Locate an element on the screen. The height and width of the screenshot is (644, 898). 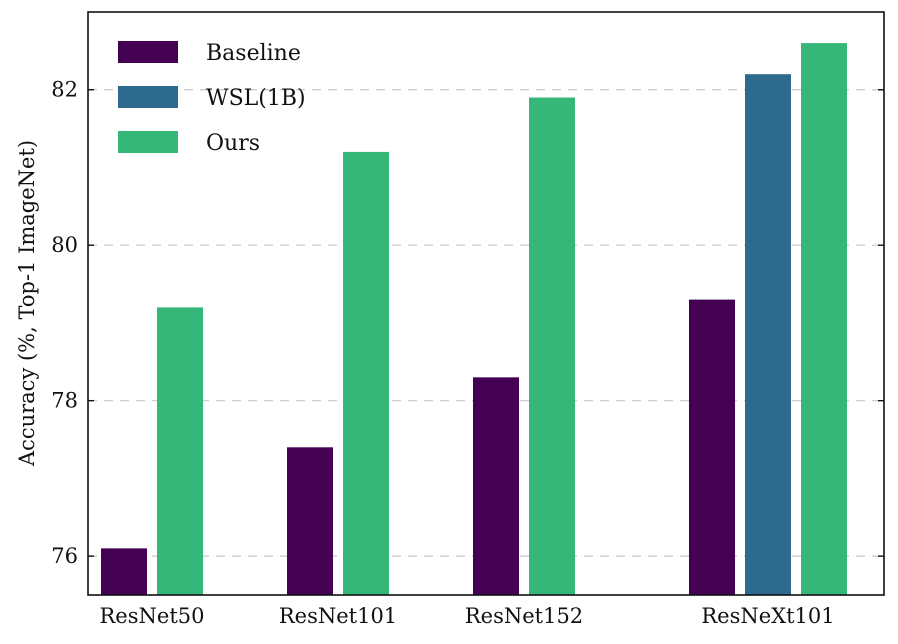
bar-baseline-resnet101 is located at coordinates (310, 521).